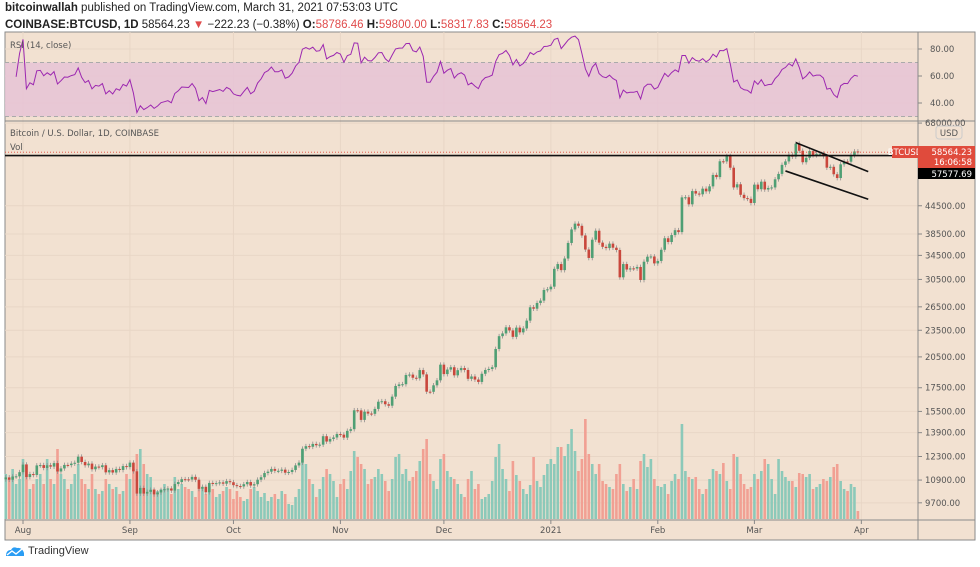 The image size is (980, 567). Describe the element at coordinates (464, 25) in the screenshot. I see `low-value: 58317.83` at that location.